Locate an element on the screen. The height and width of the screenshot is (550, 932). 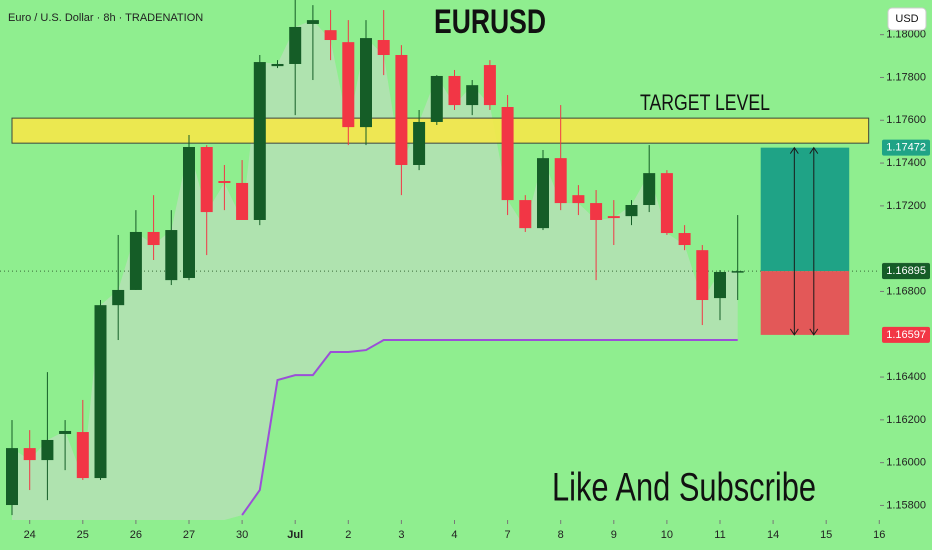
price-badge-label: 1.16895 is located at coordinates (906, 271).